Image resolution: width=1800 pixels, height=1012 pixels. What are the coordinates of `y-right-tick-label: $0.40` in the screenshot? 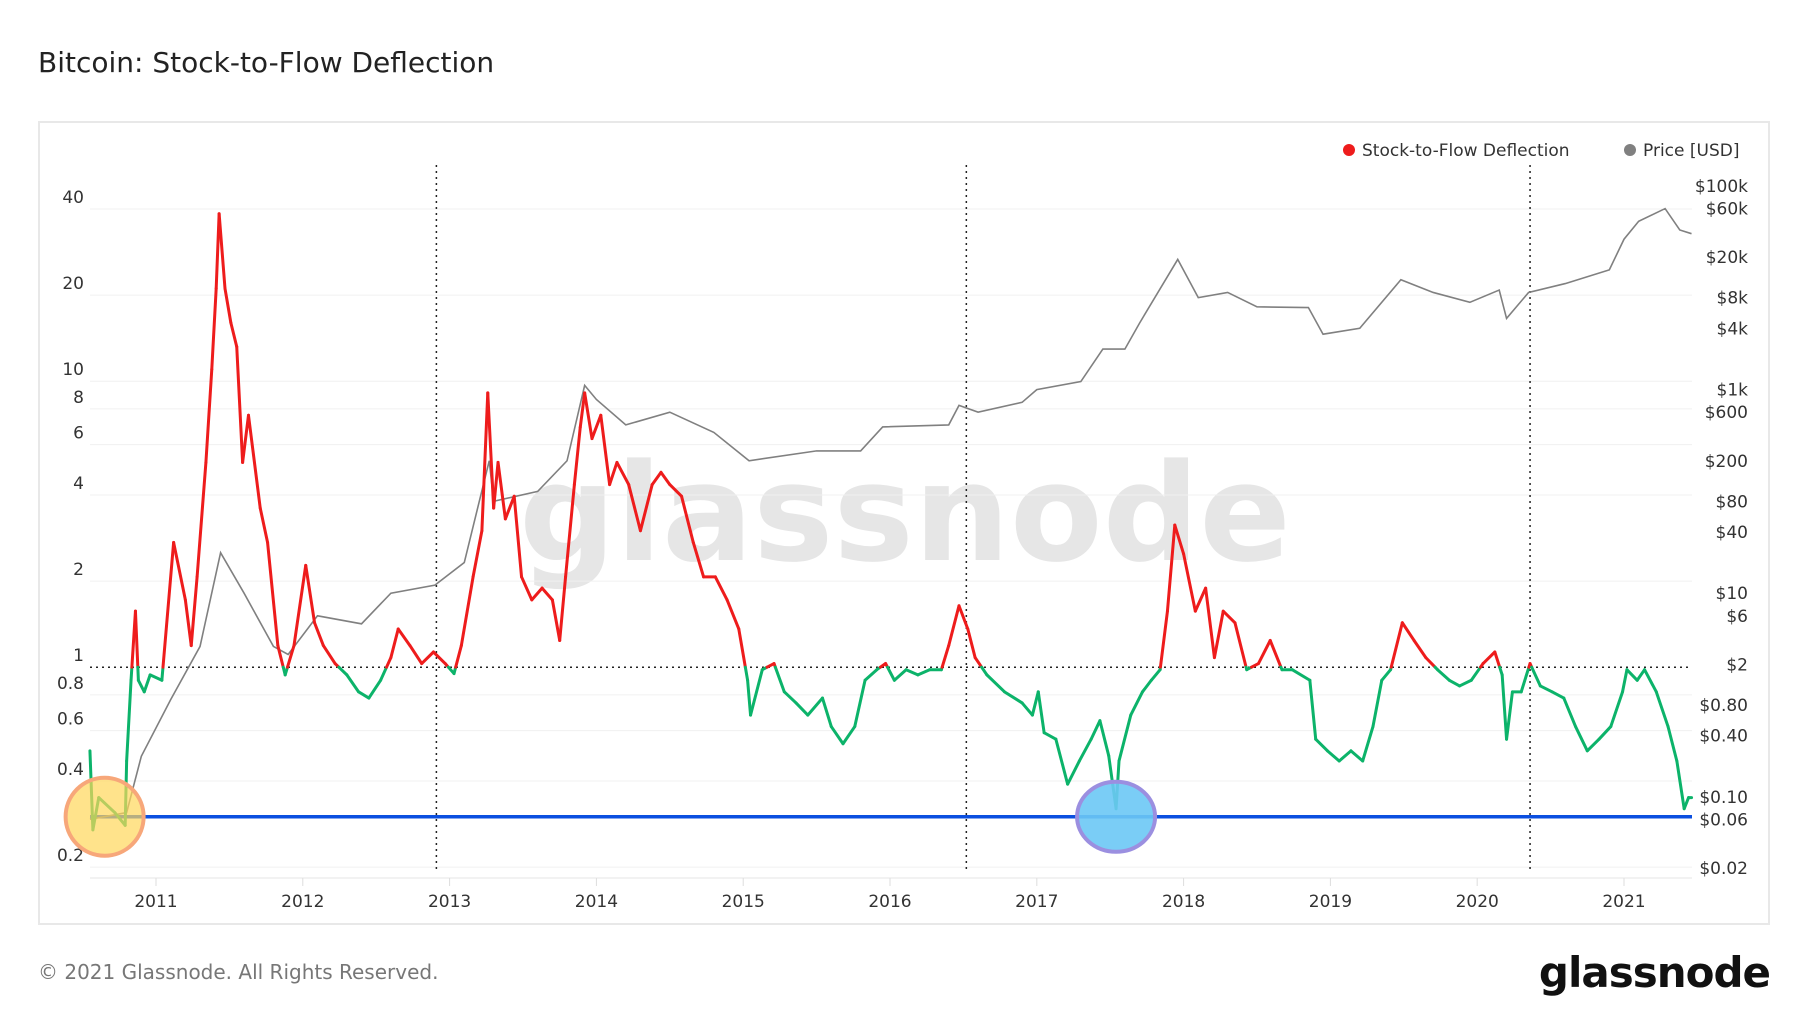 It's located at (1723, 737).